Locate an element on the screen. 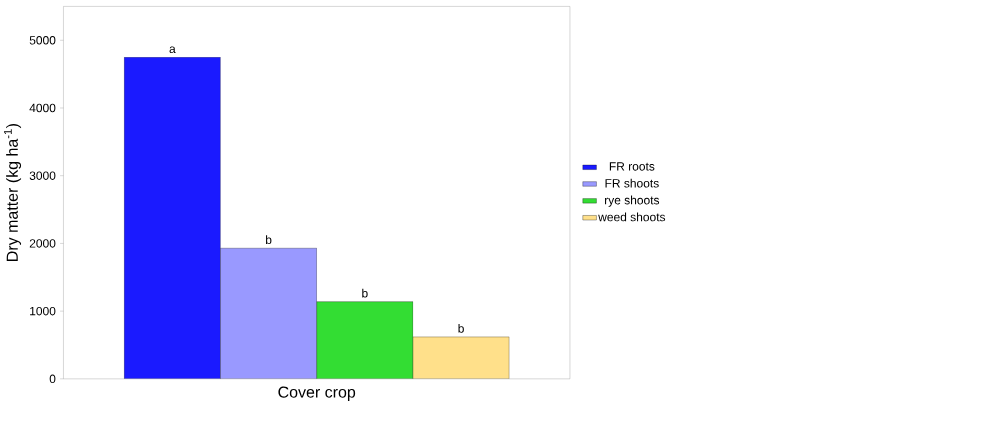  y-tick-label: 3000 is located at coordinates (42, 175).